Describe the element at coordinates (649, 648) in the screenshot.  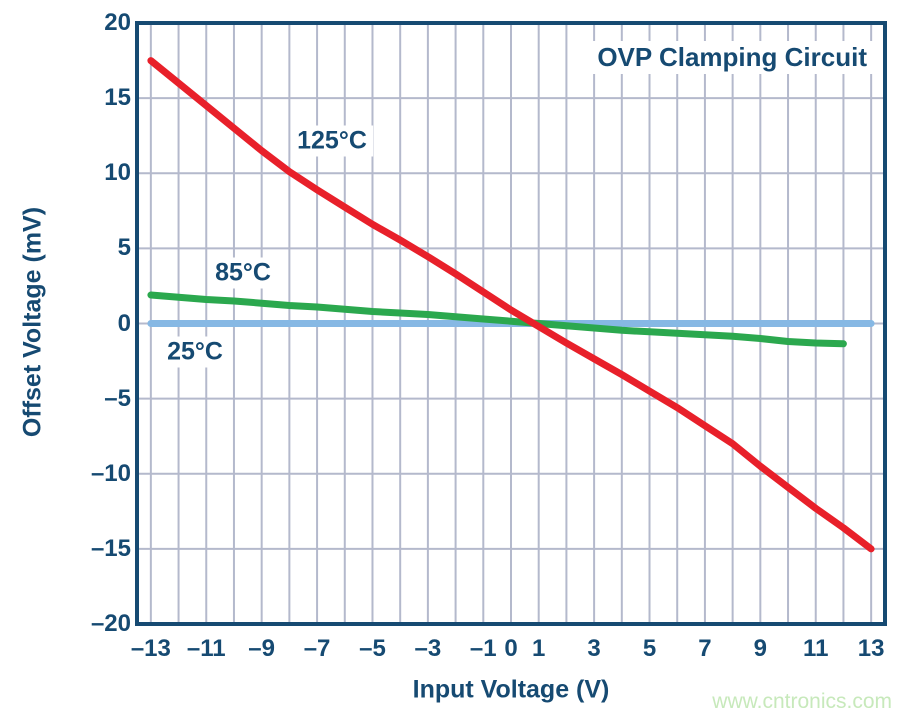
I see `x-tick-label: 5` at that location.